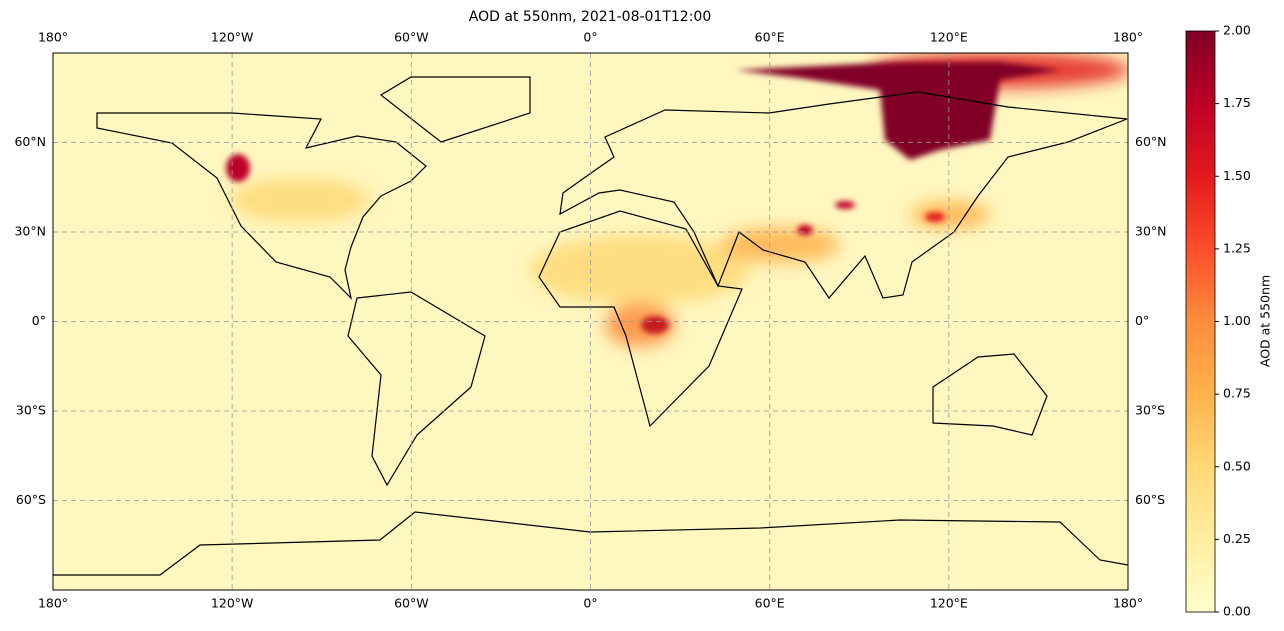 This screenshot has height=631, width=1284. Describe the element at coordinates (590, 17) in the screenshot. I see `title: AOD at 550nm, 2021-08-01T12:00` at that location.